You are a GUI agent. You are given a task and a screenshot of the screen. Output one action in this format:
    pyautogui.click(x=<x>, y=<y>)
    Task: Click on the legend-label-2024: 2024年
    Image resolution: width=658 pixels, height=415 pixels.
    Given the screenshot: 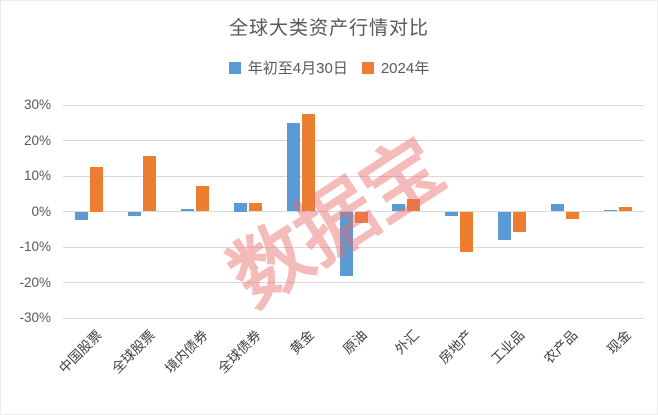 What is the action you would take?
    pyautogui.click(x=405, y=68)
    